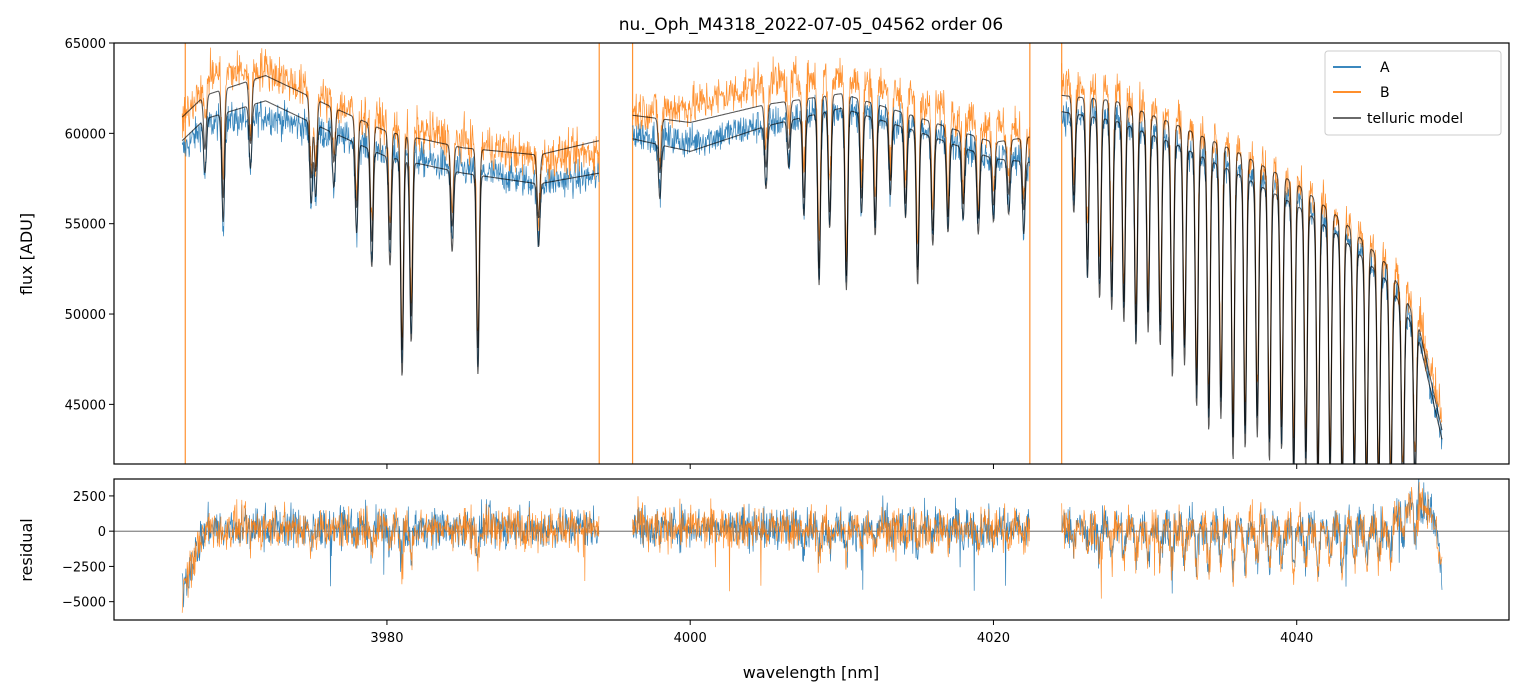 This screenshot has height=696, width=1523. Describe the element at coordinates (1296, 638) in the screenshot. I see `residual-x-tick-label: 4040` at that location.